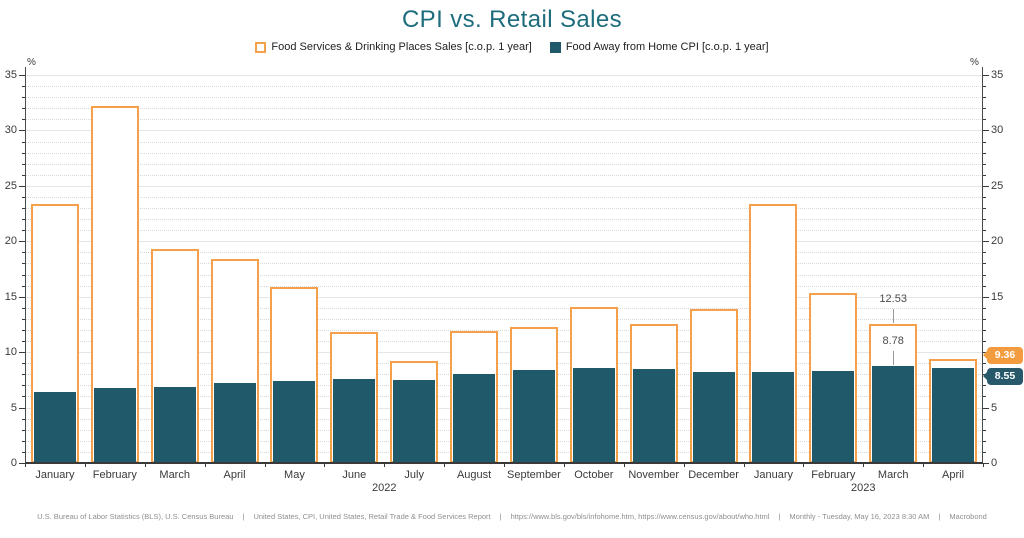  What do you see at coordinates (863, 488) in the screenshot?
I see `x-axis-year-label: 2023` at bounding box center [863, 488].